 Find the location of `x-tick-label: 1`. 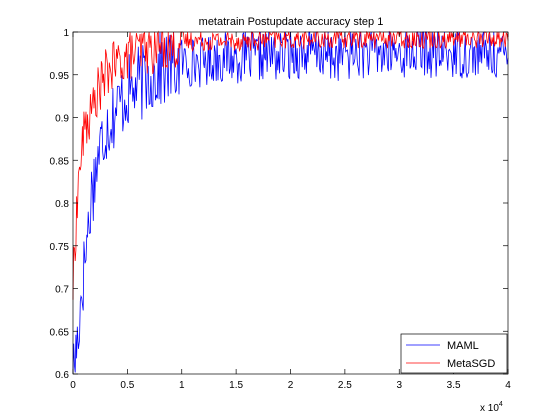

x-tick-label: 1 is located at coordinates (182, 385).